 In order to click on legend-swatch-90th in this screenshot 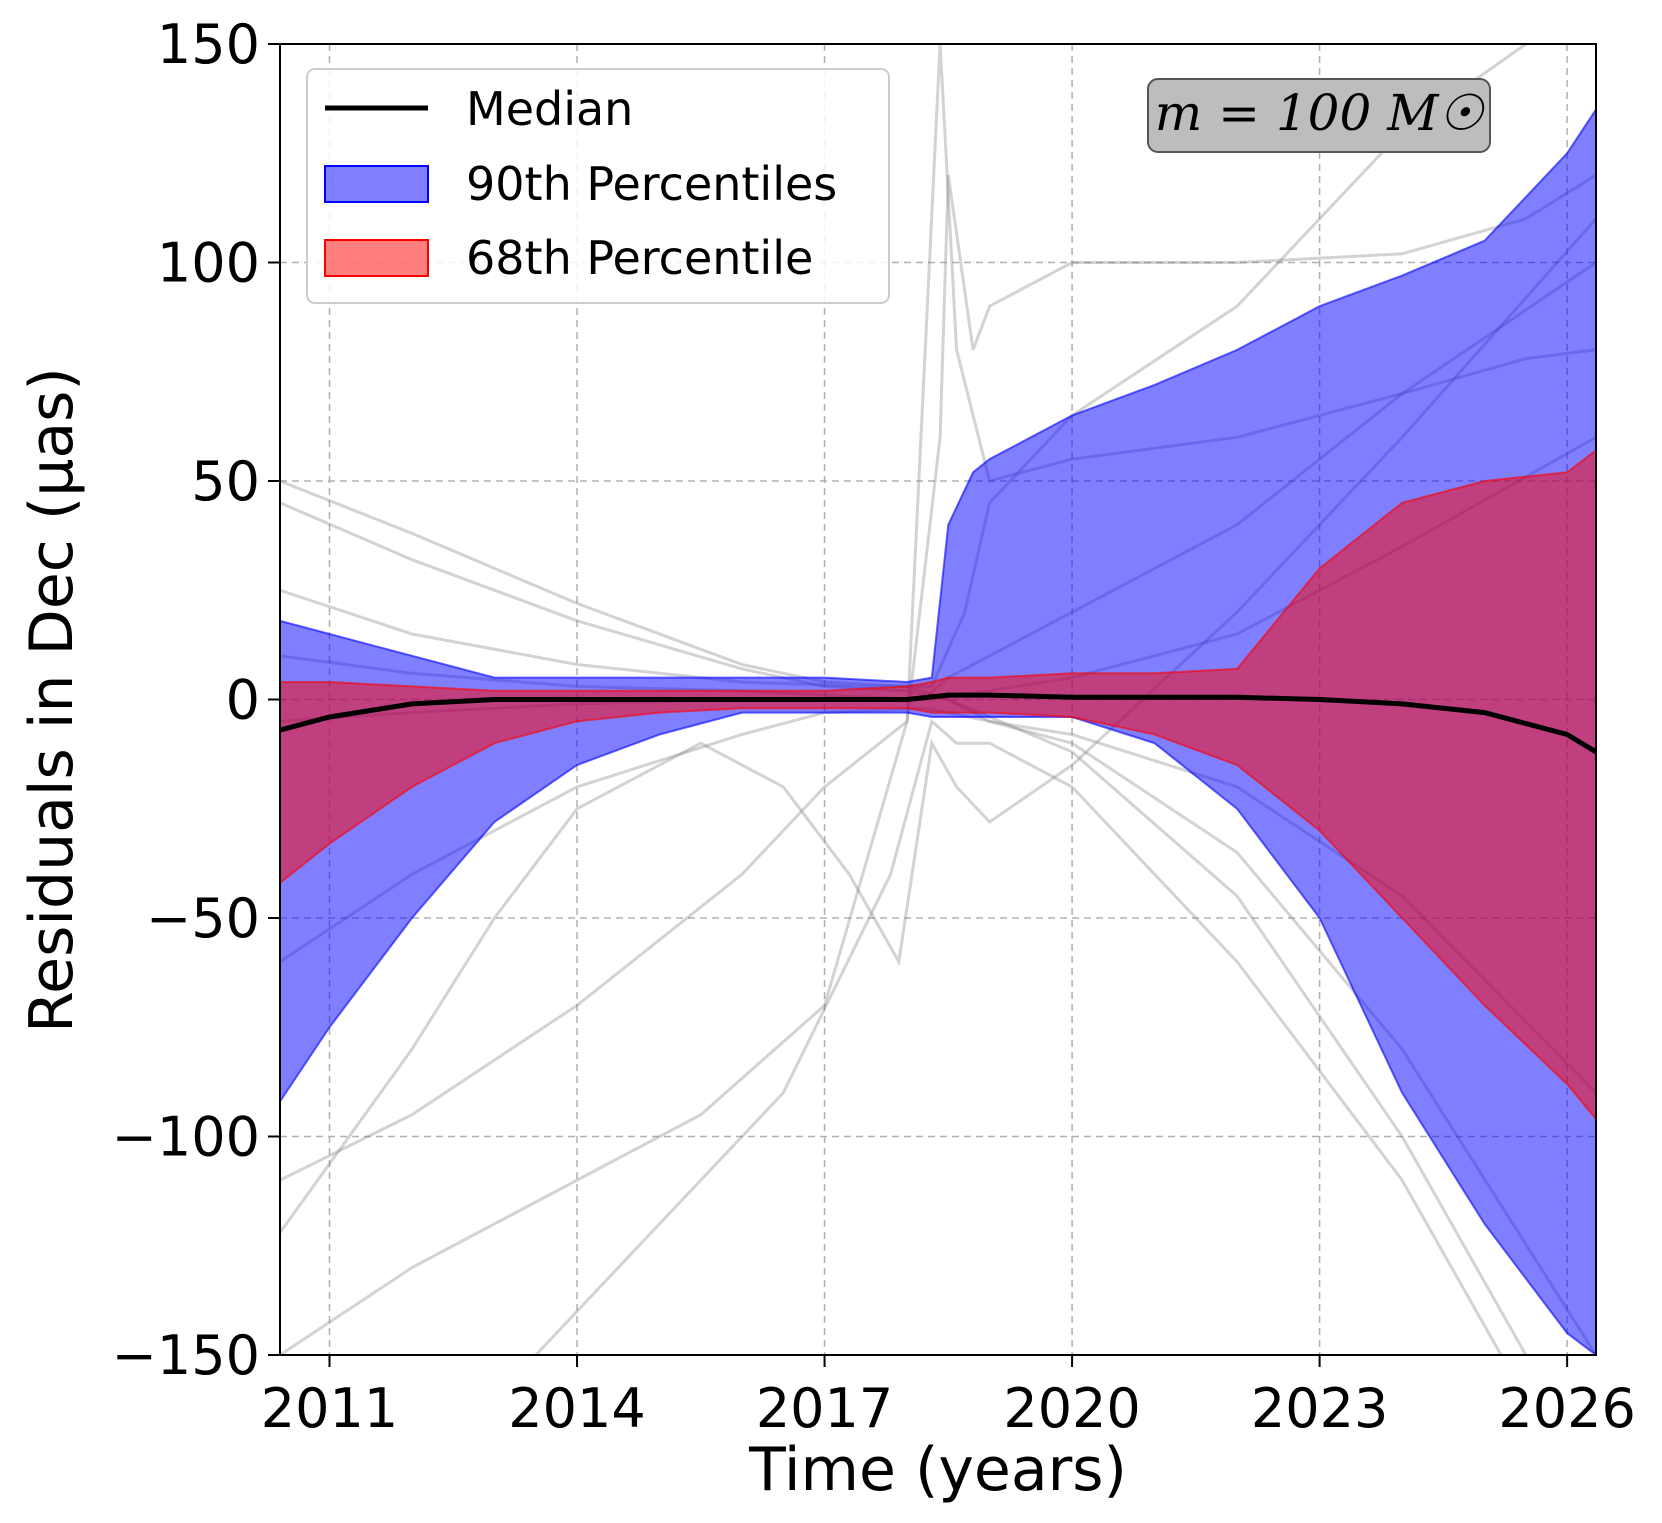, I will do `click(376, 184)`.